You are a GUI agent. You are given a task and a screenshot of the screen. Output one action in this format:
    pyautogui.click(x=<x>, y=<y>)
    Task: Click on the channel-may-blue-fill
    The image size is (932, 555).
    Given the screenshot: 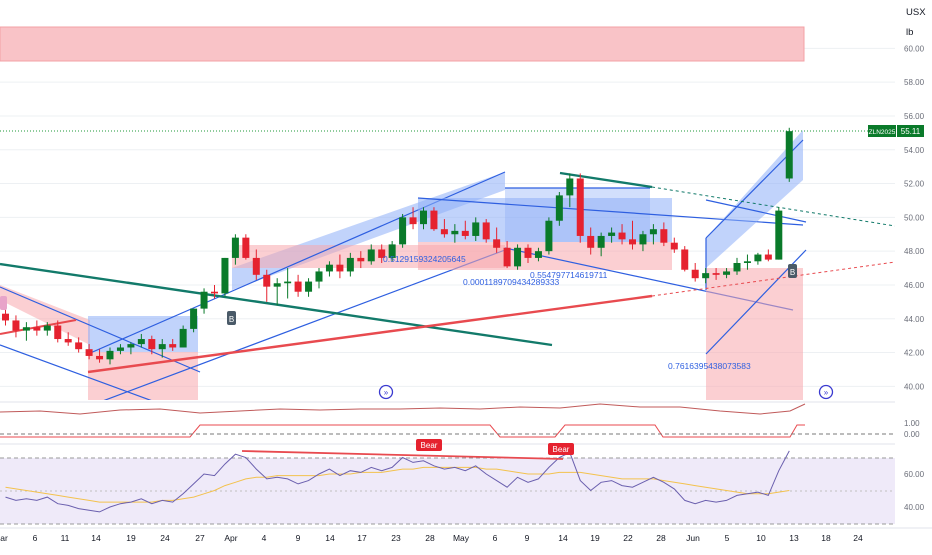 What is the action you would take?
    pyautogui.click(x=545, y=220)
    